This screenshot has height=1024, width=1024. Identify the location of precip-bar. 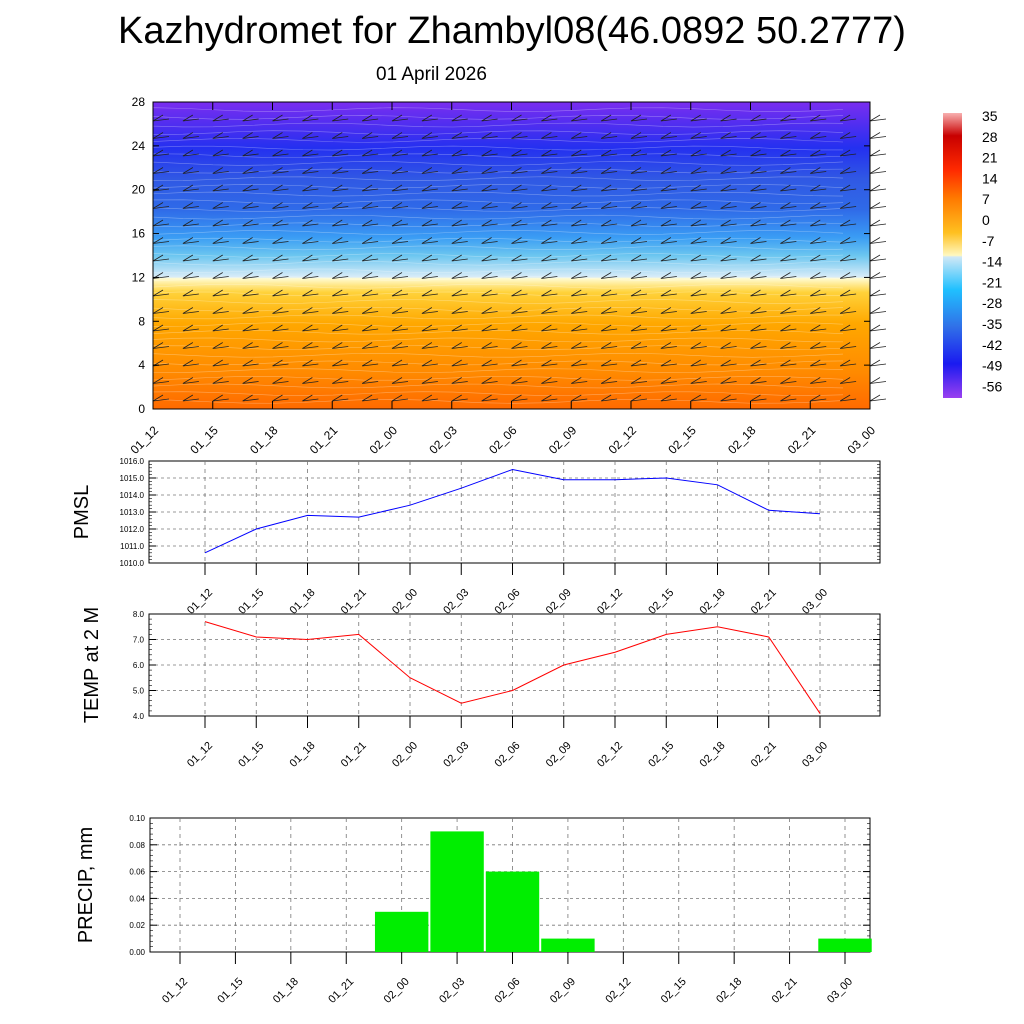
(568, 945).